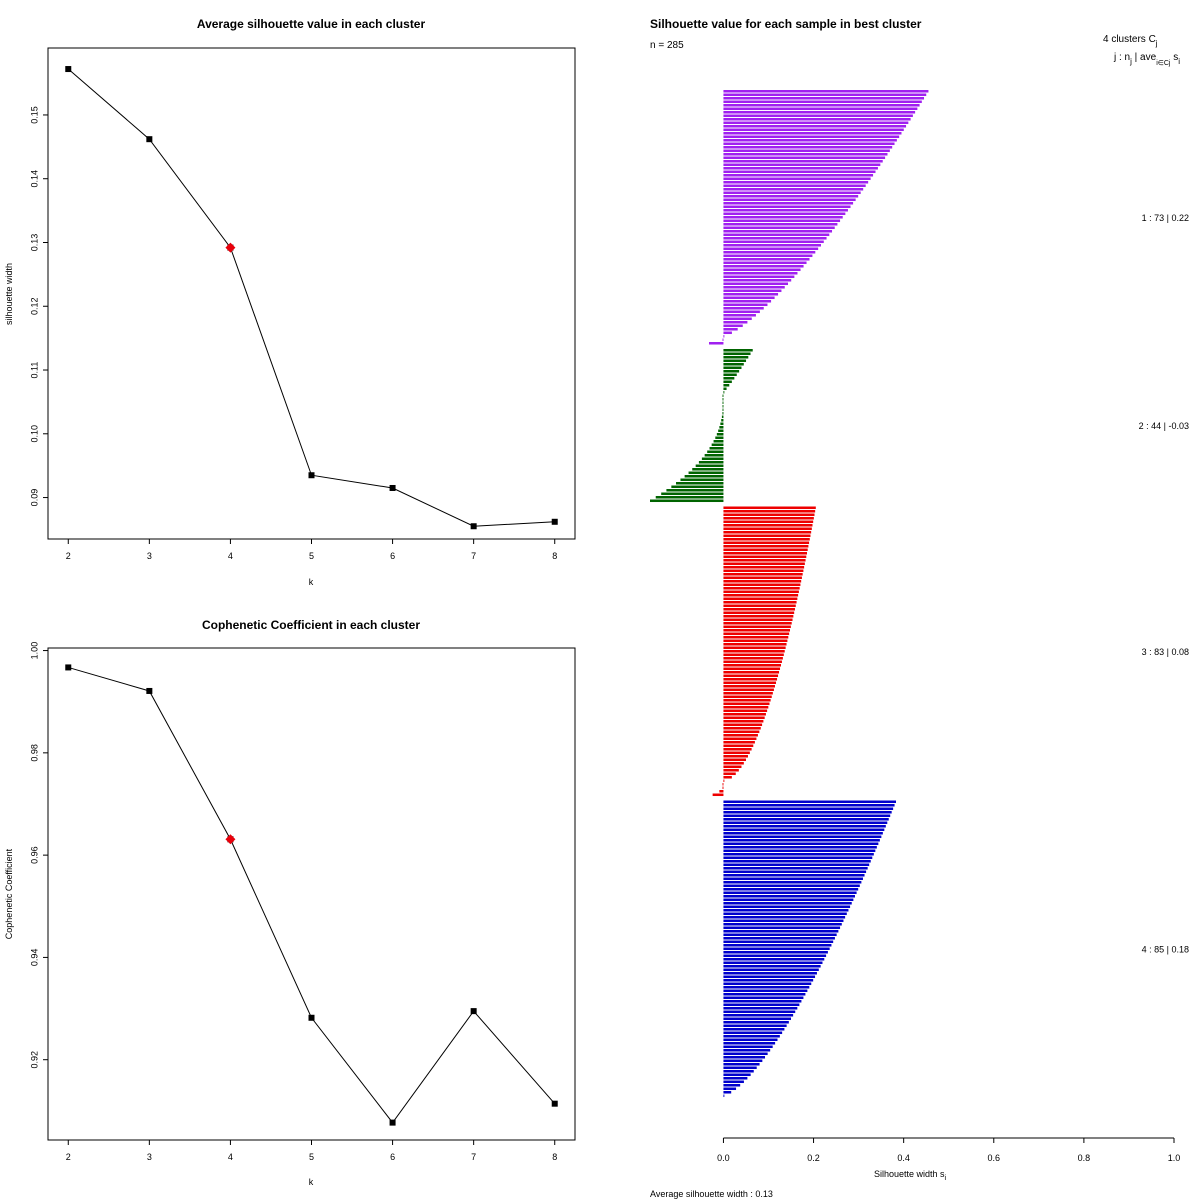 This screenshot has width=1200, height=1200. I want to click on cophenetic-ylabel: Cophenetic Coefficient, so click(9, 893).